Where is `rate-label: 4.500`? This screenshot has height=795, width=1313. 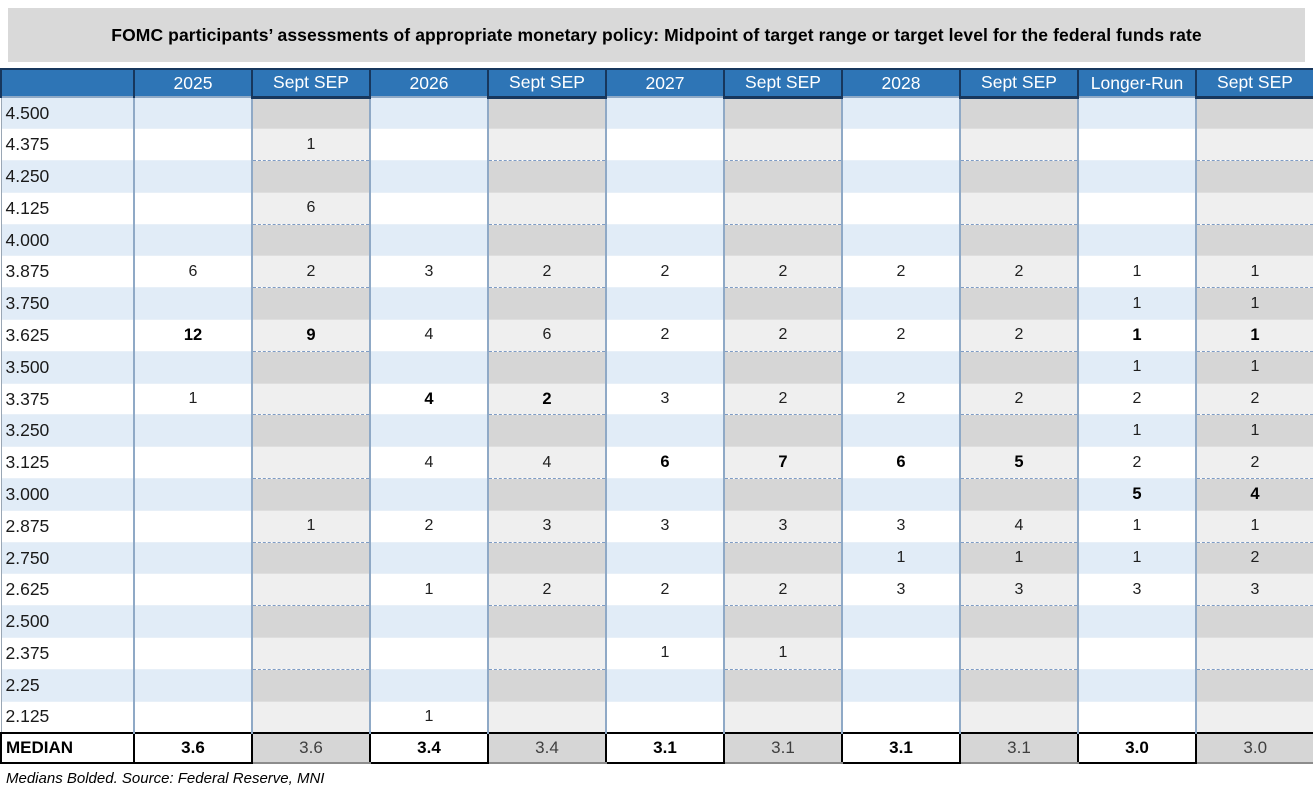
rate-label: 4.500 is located at coordinates (67, 112).